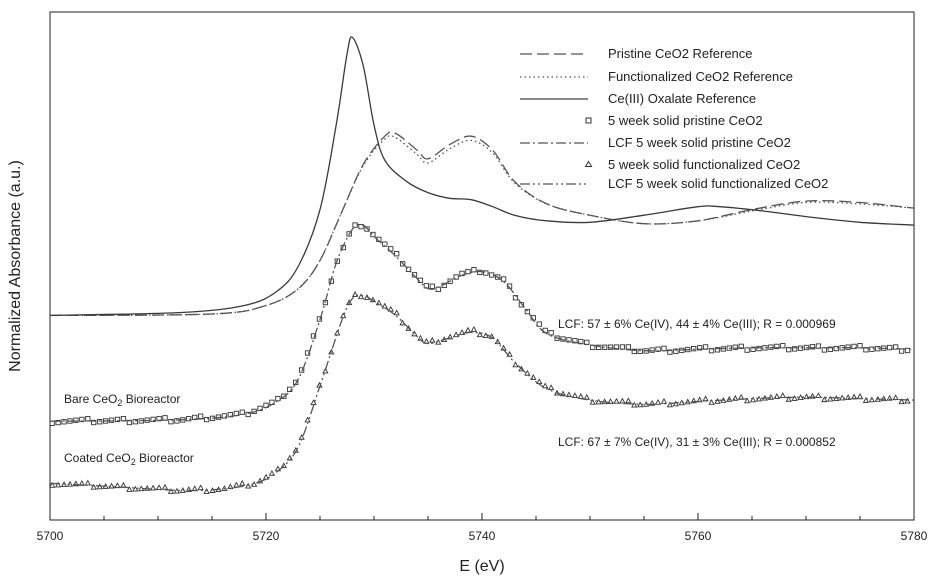 This screenshot has width=931, height=577. Describe the element at coordinates (700, 76) in the screenshot. I see `legend-label-functionalized-ref: Functionalized CeO2 Reference` at that location.